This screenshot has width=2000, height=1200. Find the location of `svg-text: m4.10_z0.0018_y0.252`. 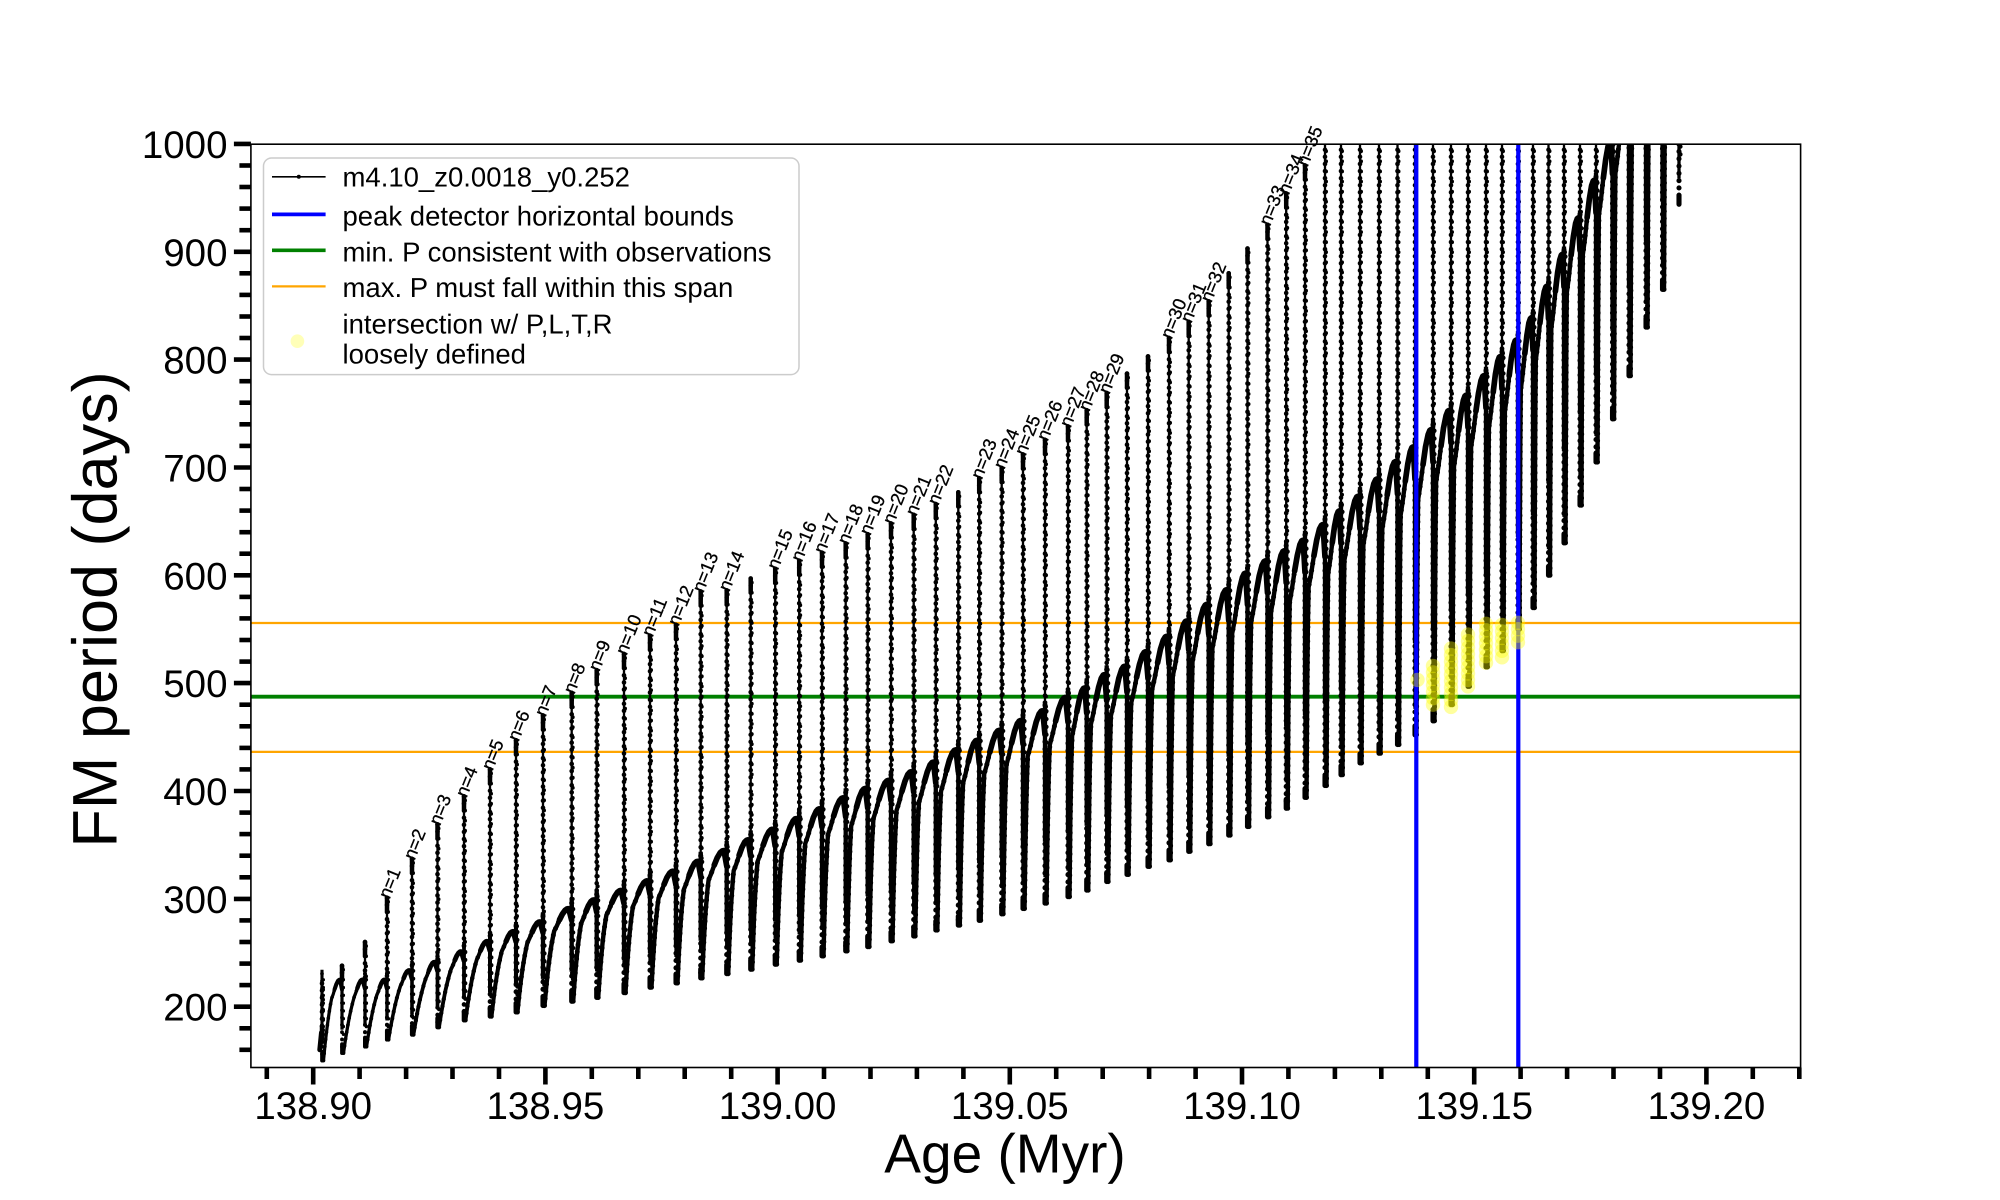

svg-text: m4.10_z0.0018_y0.252 is located at coordinates (486, 177).